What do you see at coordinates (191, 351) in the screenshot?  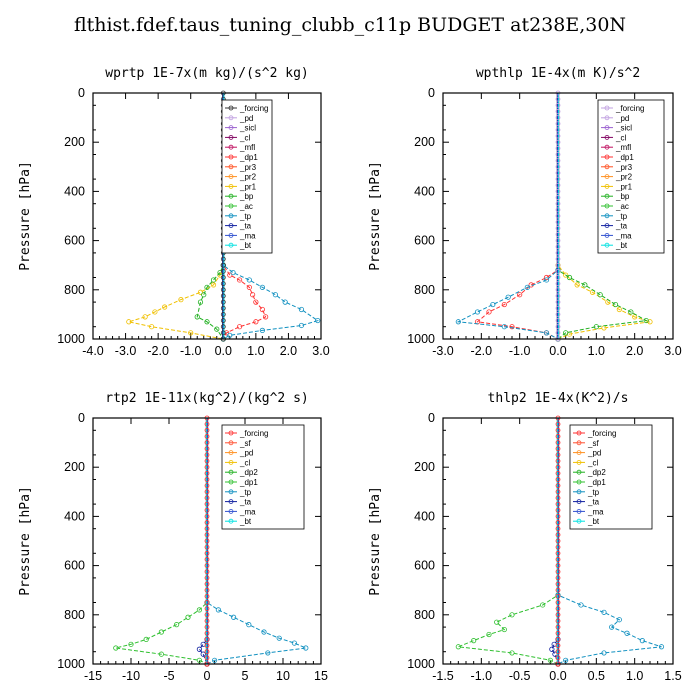 I see `x-tick-label: -1.0` at bounding box center [191, 351].